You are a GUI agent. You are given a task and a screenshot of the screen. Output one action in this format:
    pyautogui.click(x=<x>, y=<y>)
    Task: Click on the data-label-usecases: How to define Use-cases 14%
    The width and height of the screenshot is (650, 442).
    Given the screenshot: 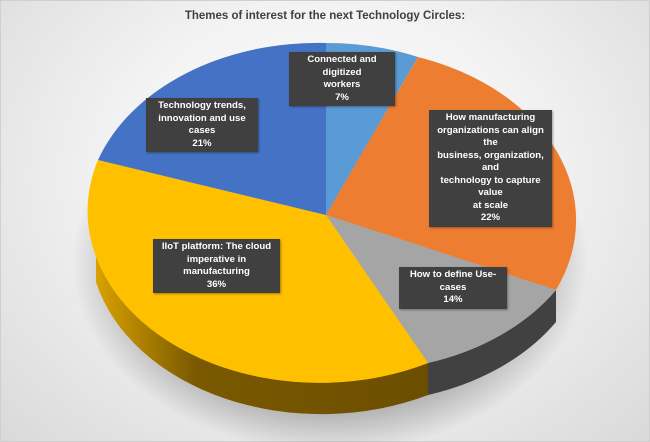 What is the action you would take?
    pyautogui.click(x=453, y=288)
    